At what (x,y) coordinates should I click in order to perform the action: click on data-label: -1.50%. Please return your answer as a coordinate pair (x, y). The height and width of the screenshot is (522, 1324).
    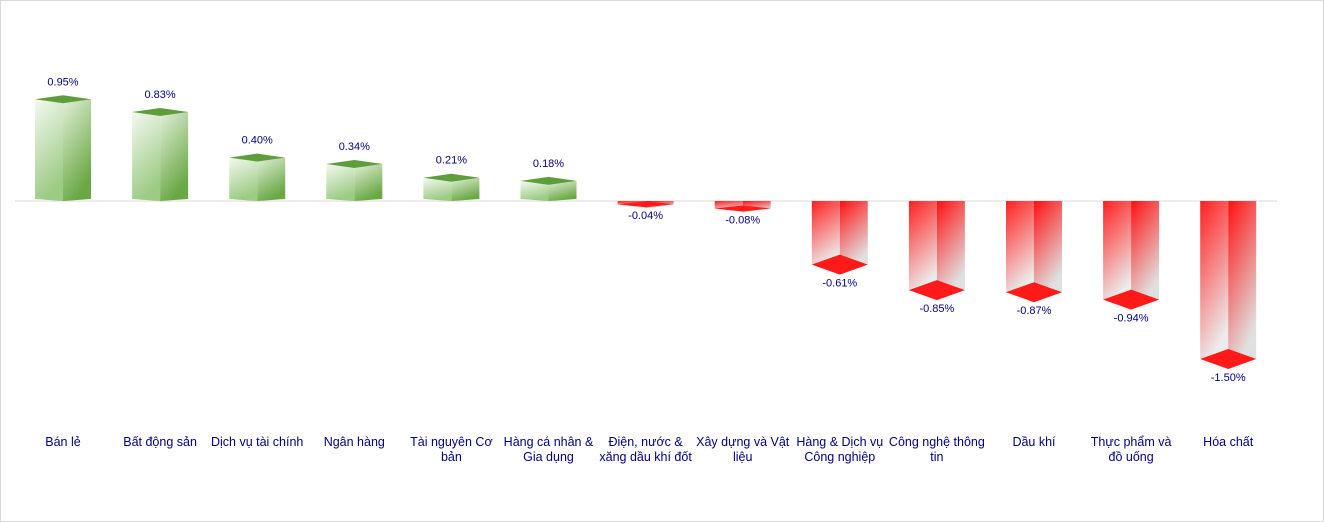
    Looking at the image, I should click on (1228, 378).